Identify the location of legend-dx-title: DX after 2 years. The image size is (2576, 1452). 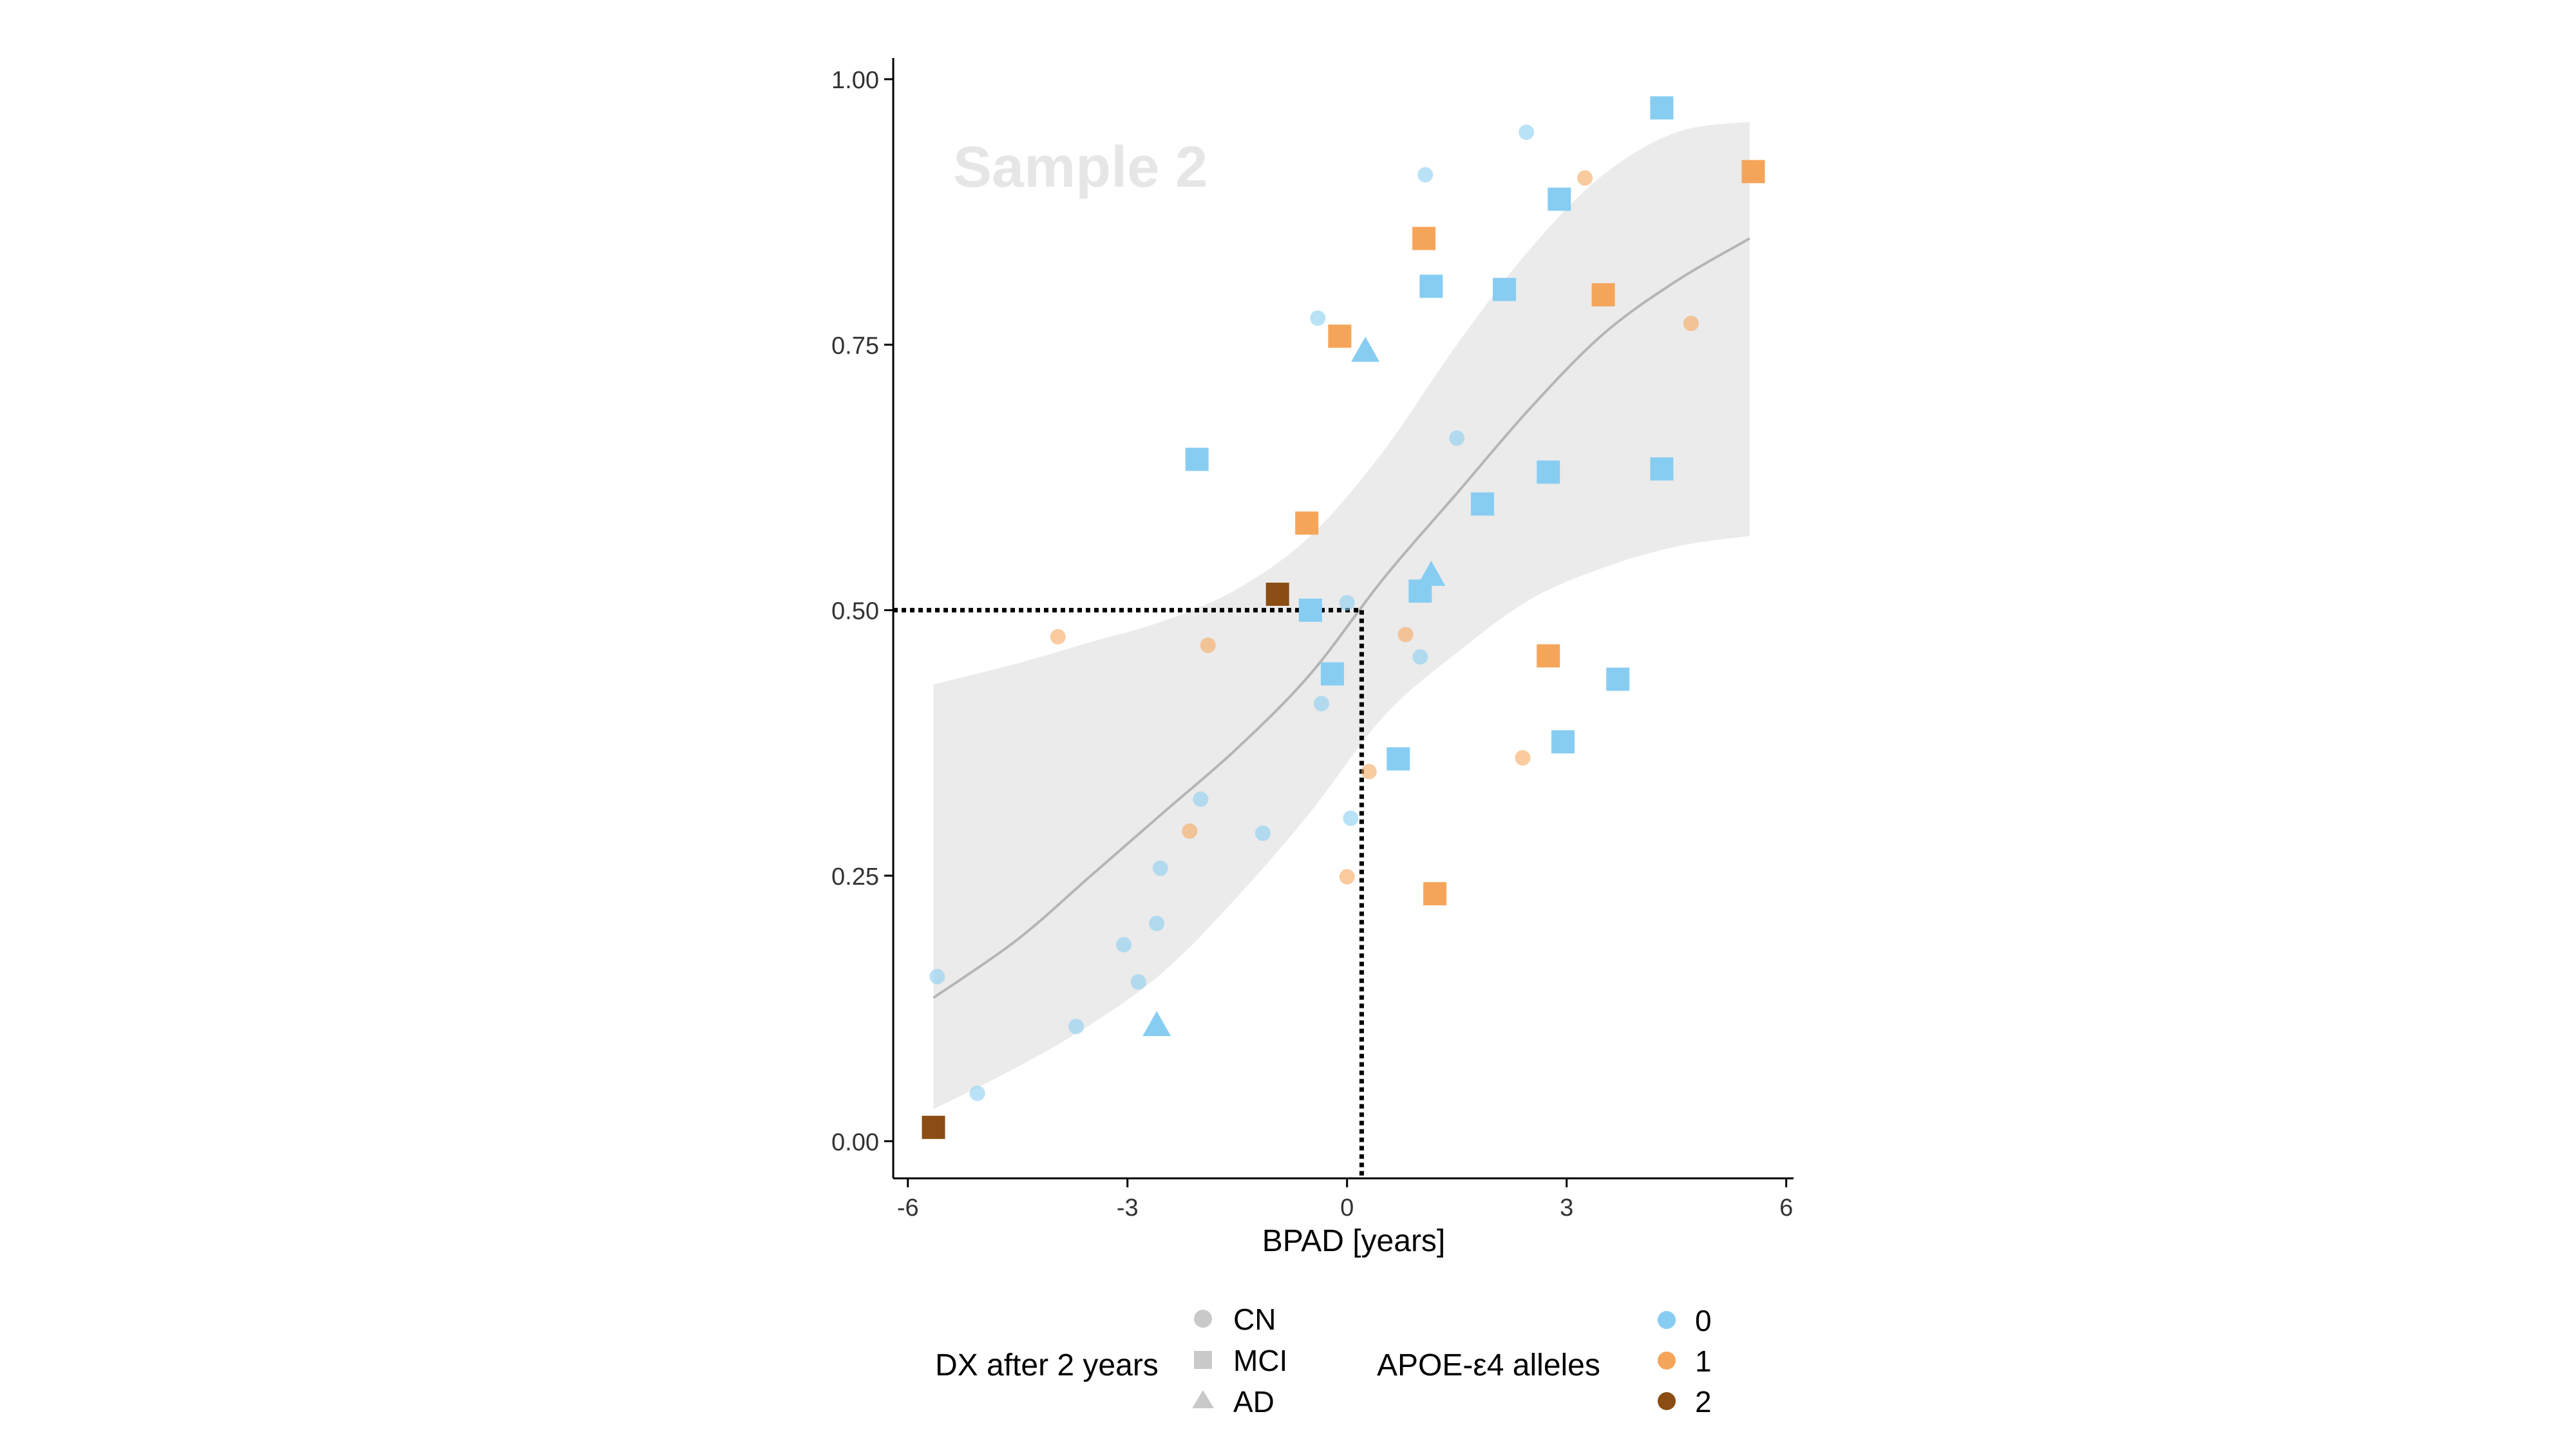
(1047, 1365).